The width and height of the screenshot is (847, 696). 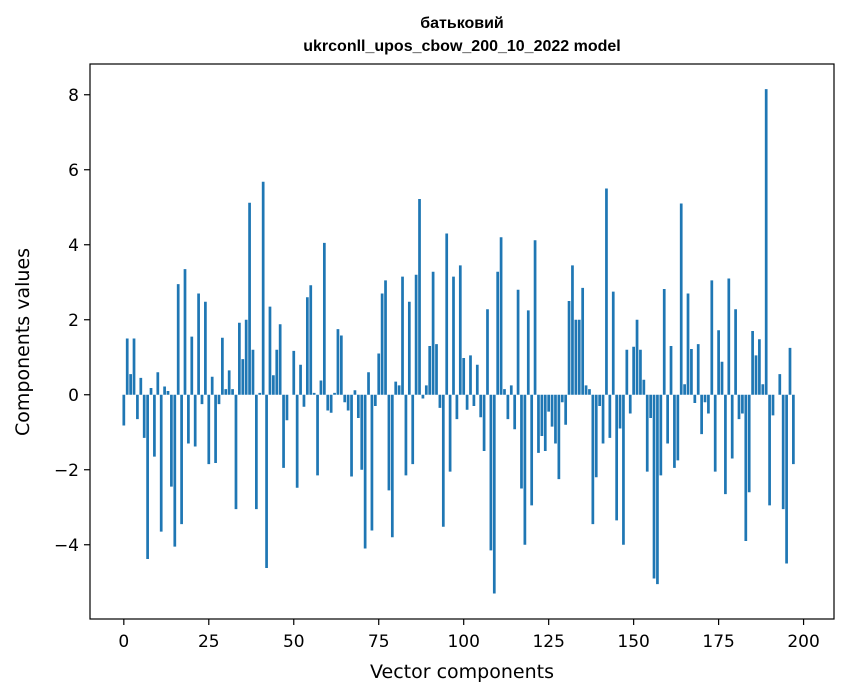 I want to click on y-tick-label-8: 8, so click(x=73, y=96).